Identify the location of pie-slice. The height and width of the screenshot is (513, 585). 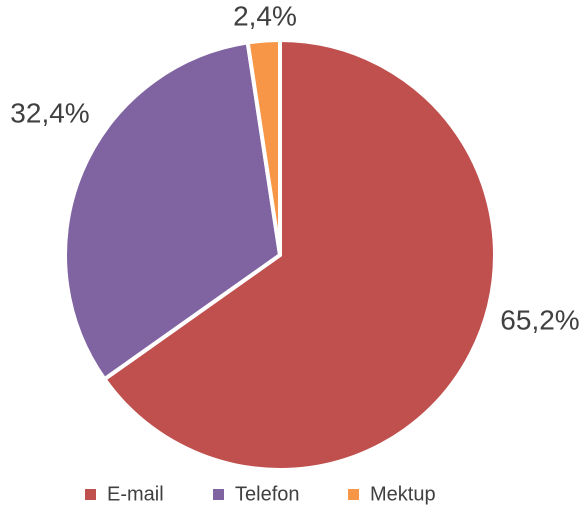
(263, 147).